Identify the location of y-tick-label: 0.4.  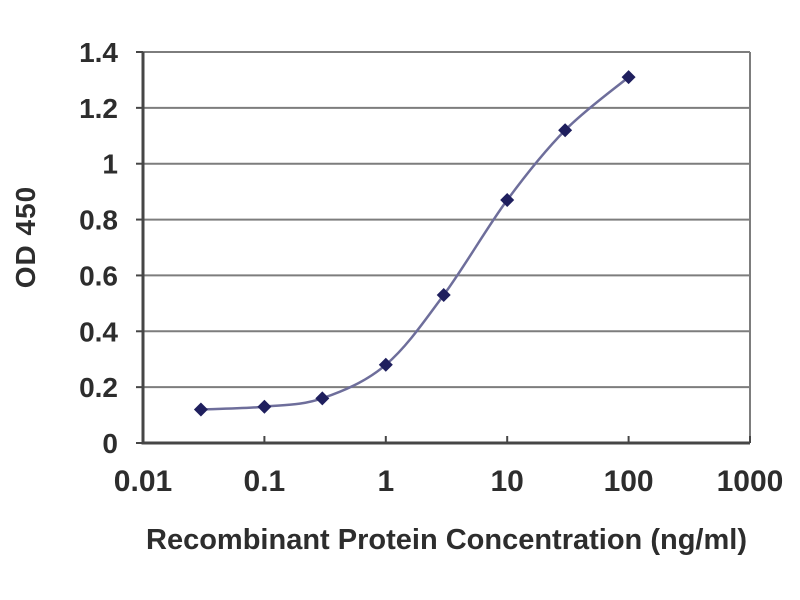
(98, 331).